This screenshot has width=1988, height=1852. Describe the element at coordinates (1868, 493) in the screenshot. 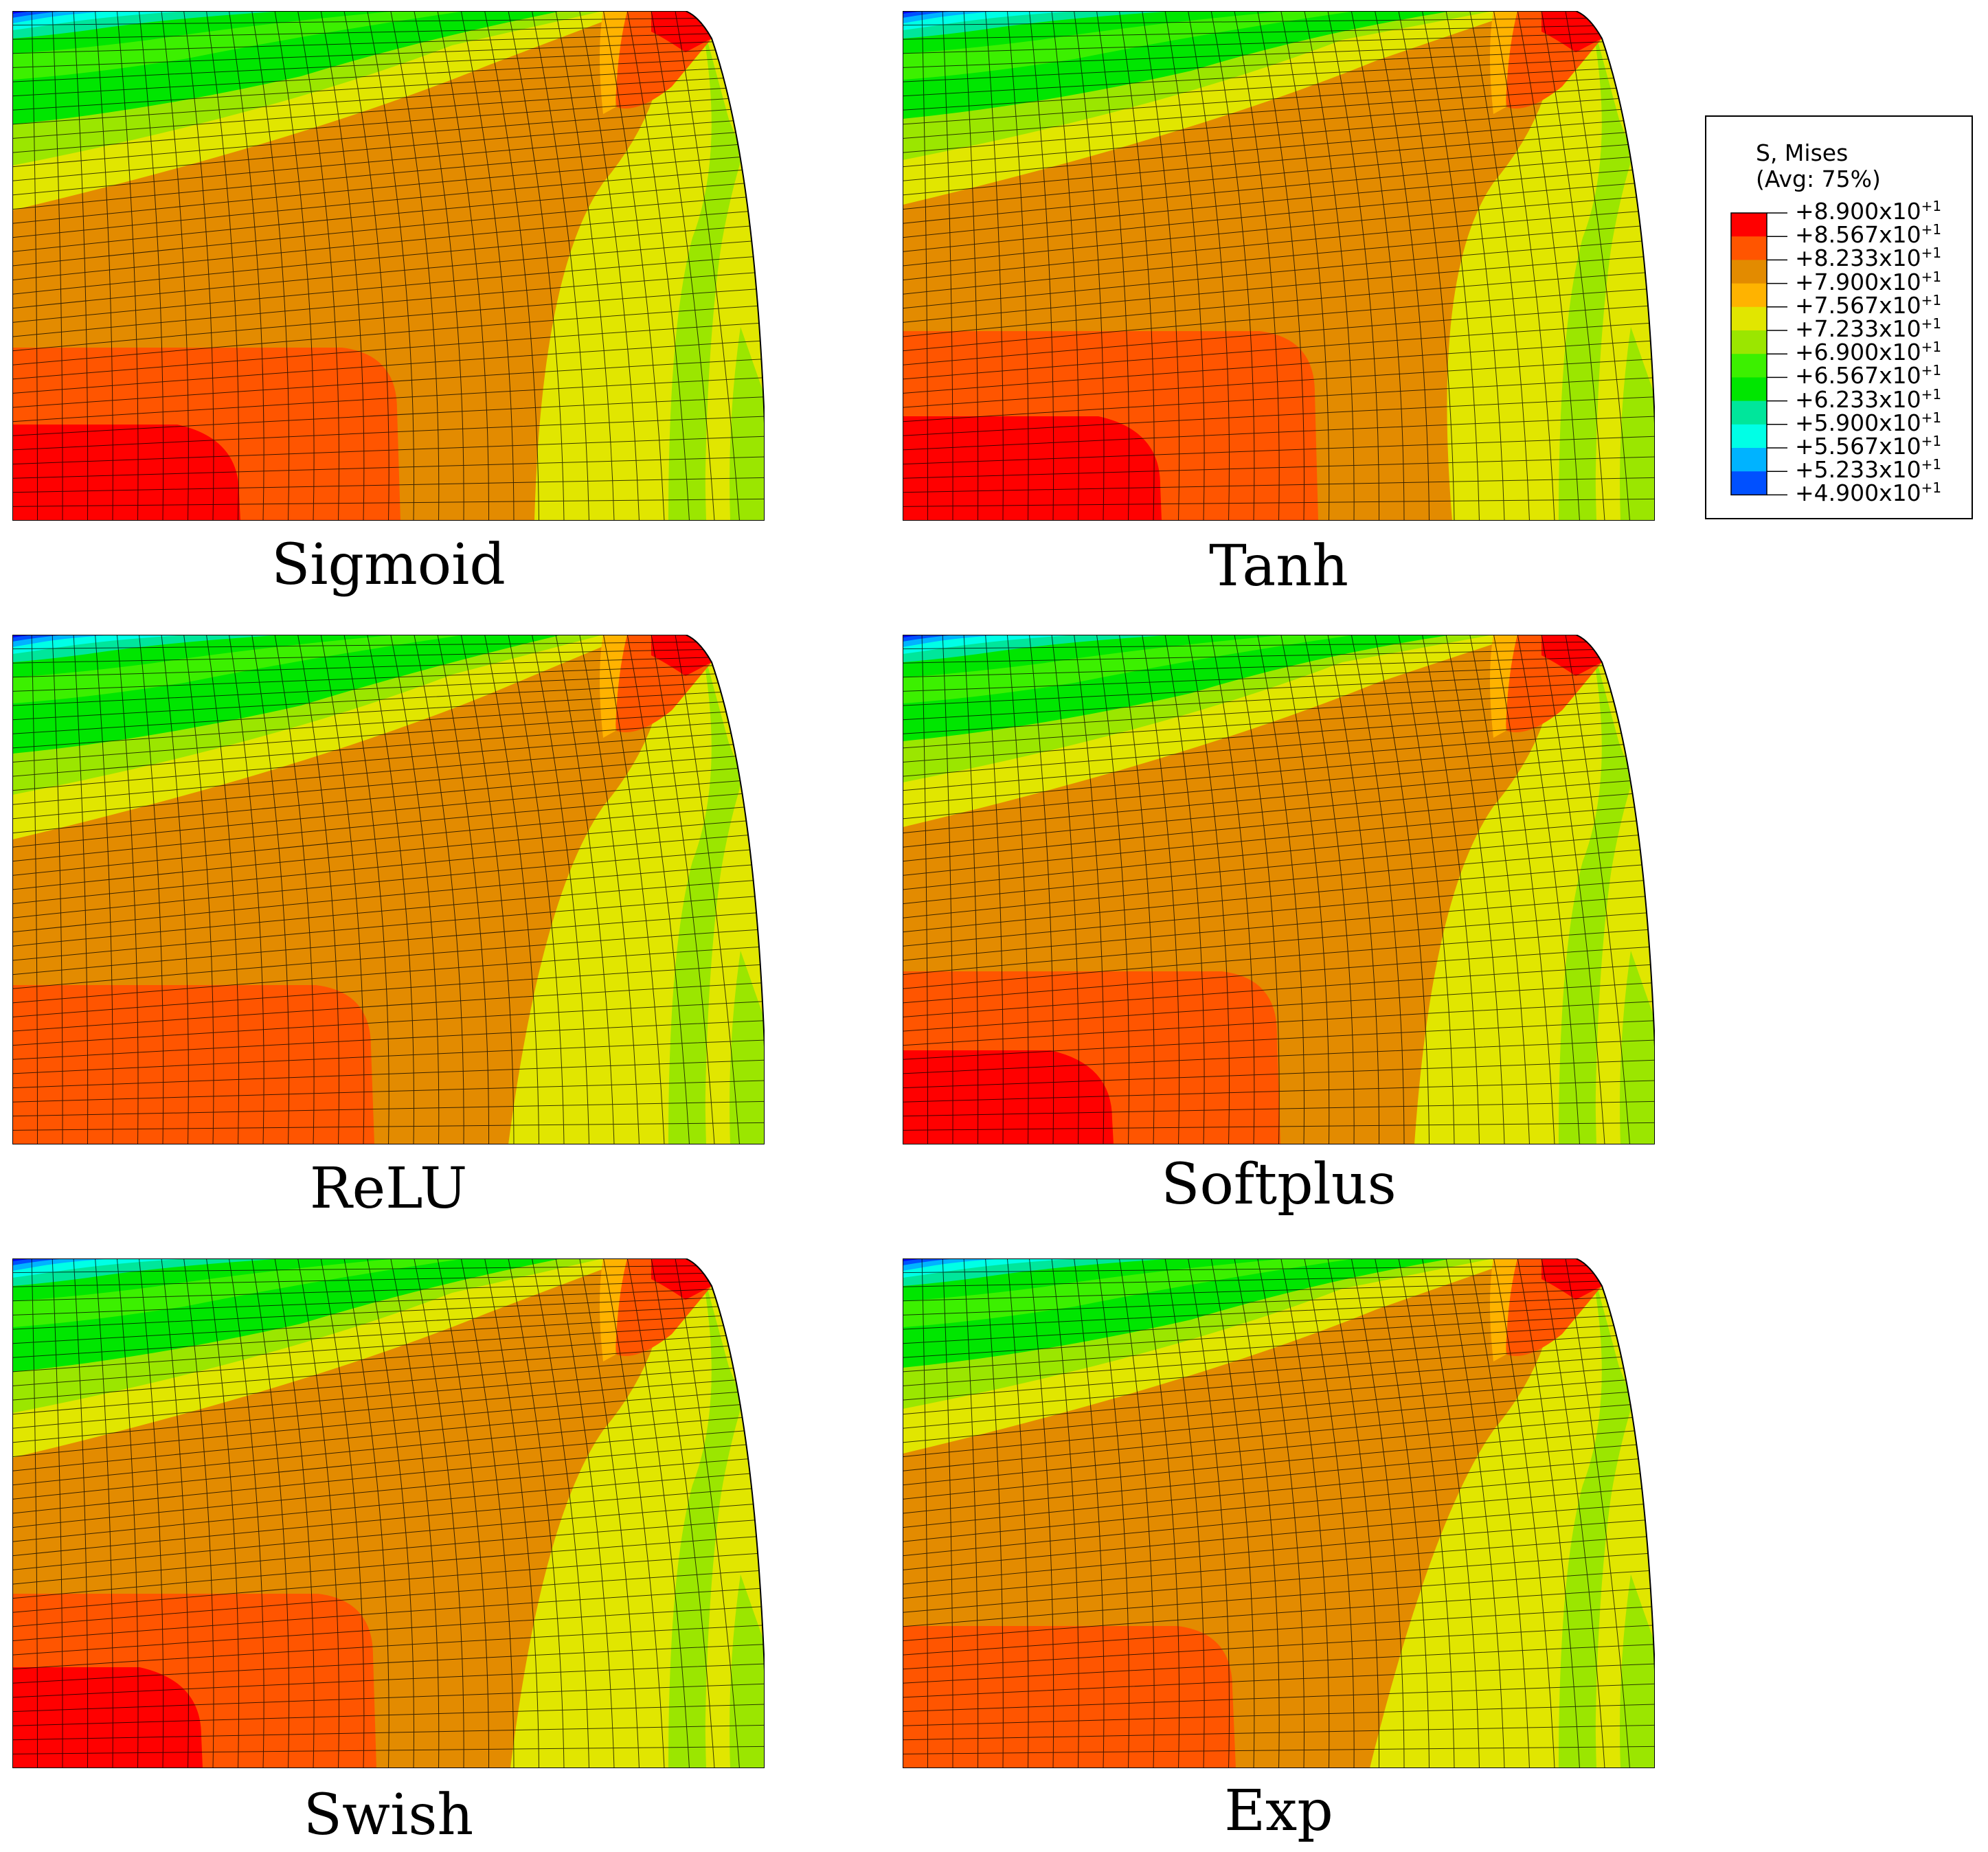

I see `legend-tick-label: +4.900x10+1` at that location.